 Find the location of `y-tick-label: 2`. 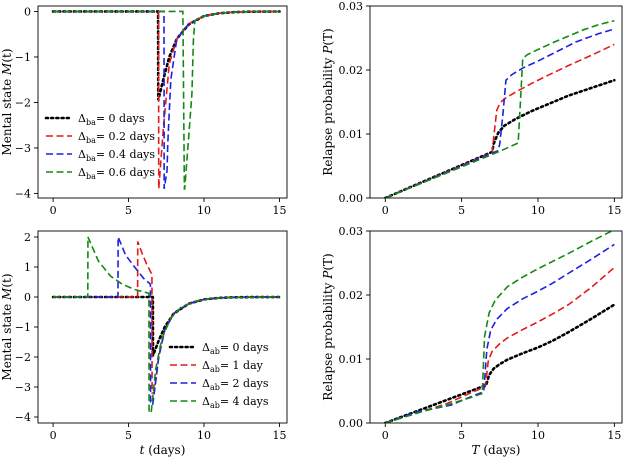

y-tick-label: 2 is located at coordinates (27, 237).